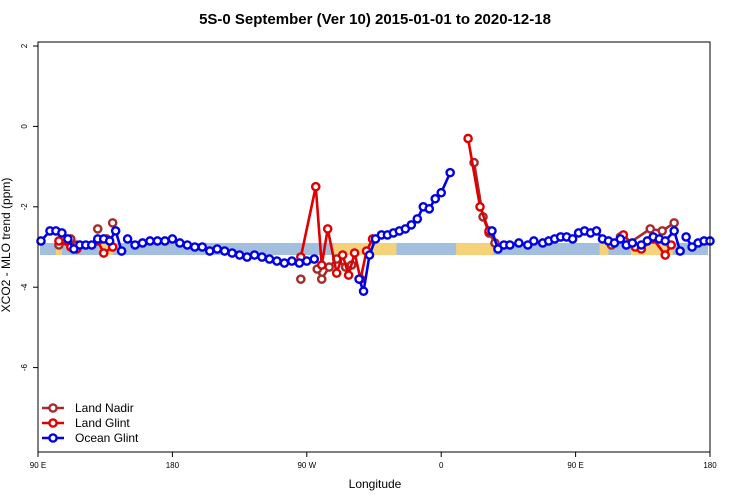 This screenshot has width=750, height=500. Describe the element at coordinates (24, 126) in the screenshot. I see `y-tick-label: 0` at that location.